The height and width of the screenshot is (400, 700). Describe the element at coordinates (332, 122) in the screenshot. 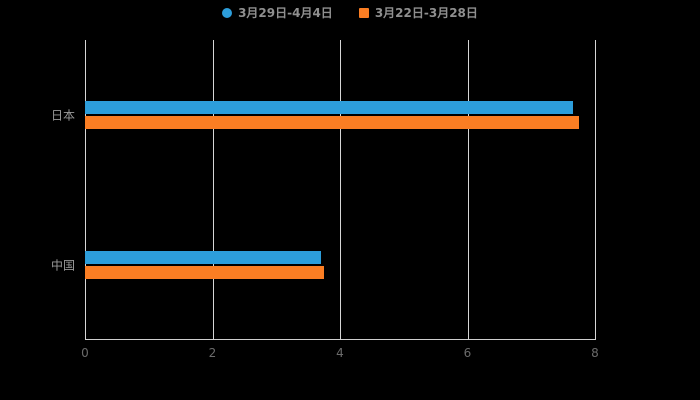

I see `bar-3月22日-3月28日-日本` at that location.